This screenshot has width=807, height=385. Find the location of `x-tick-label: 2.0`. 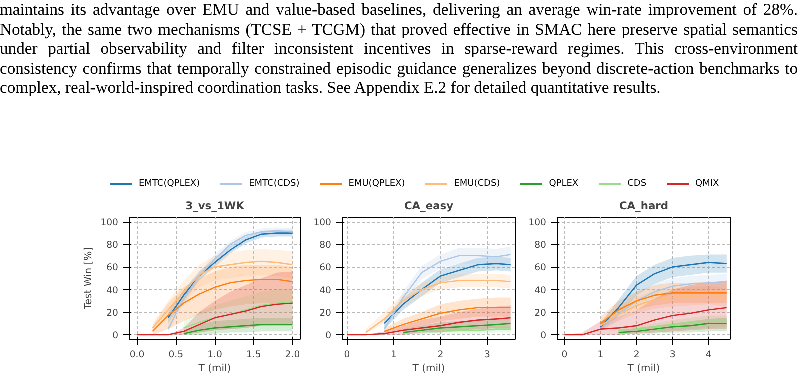

x-tick-label: 2.0 is located at coordinates (292, 355).